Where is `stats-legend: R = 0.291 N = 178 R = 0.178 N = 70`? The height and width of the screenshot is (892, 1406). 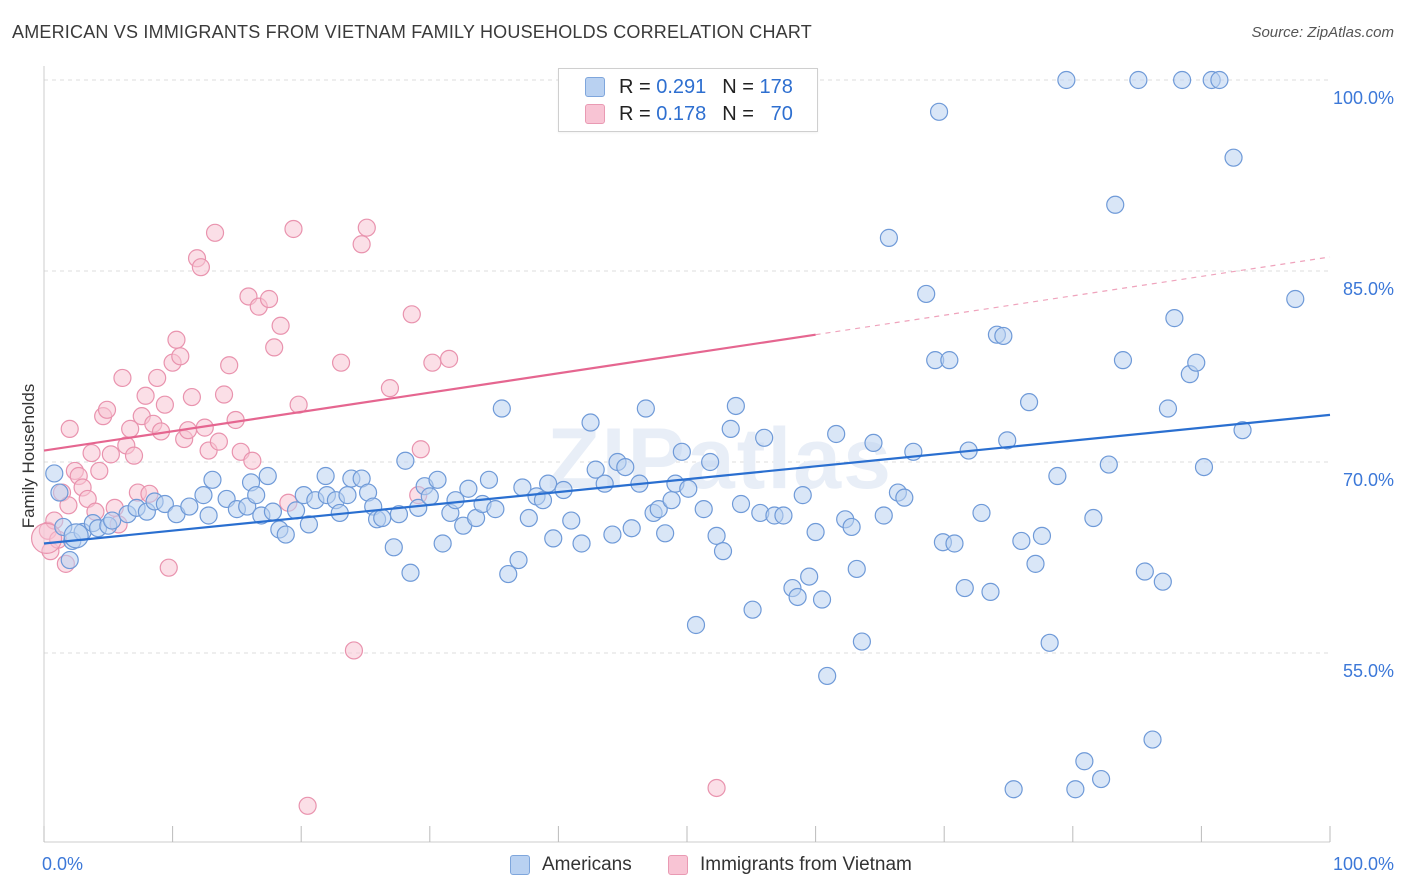
stats-legend: R = 0.291 N = 178 R = 0.178 N = 70 is located at coordinates (688, 100).